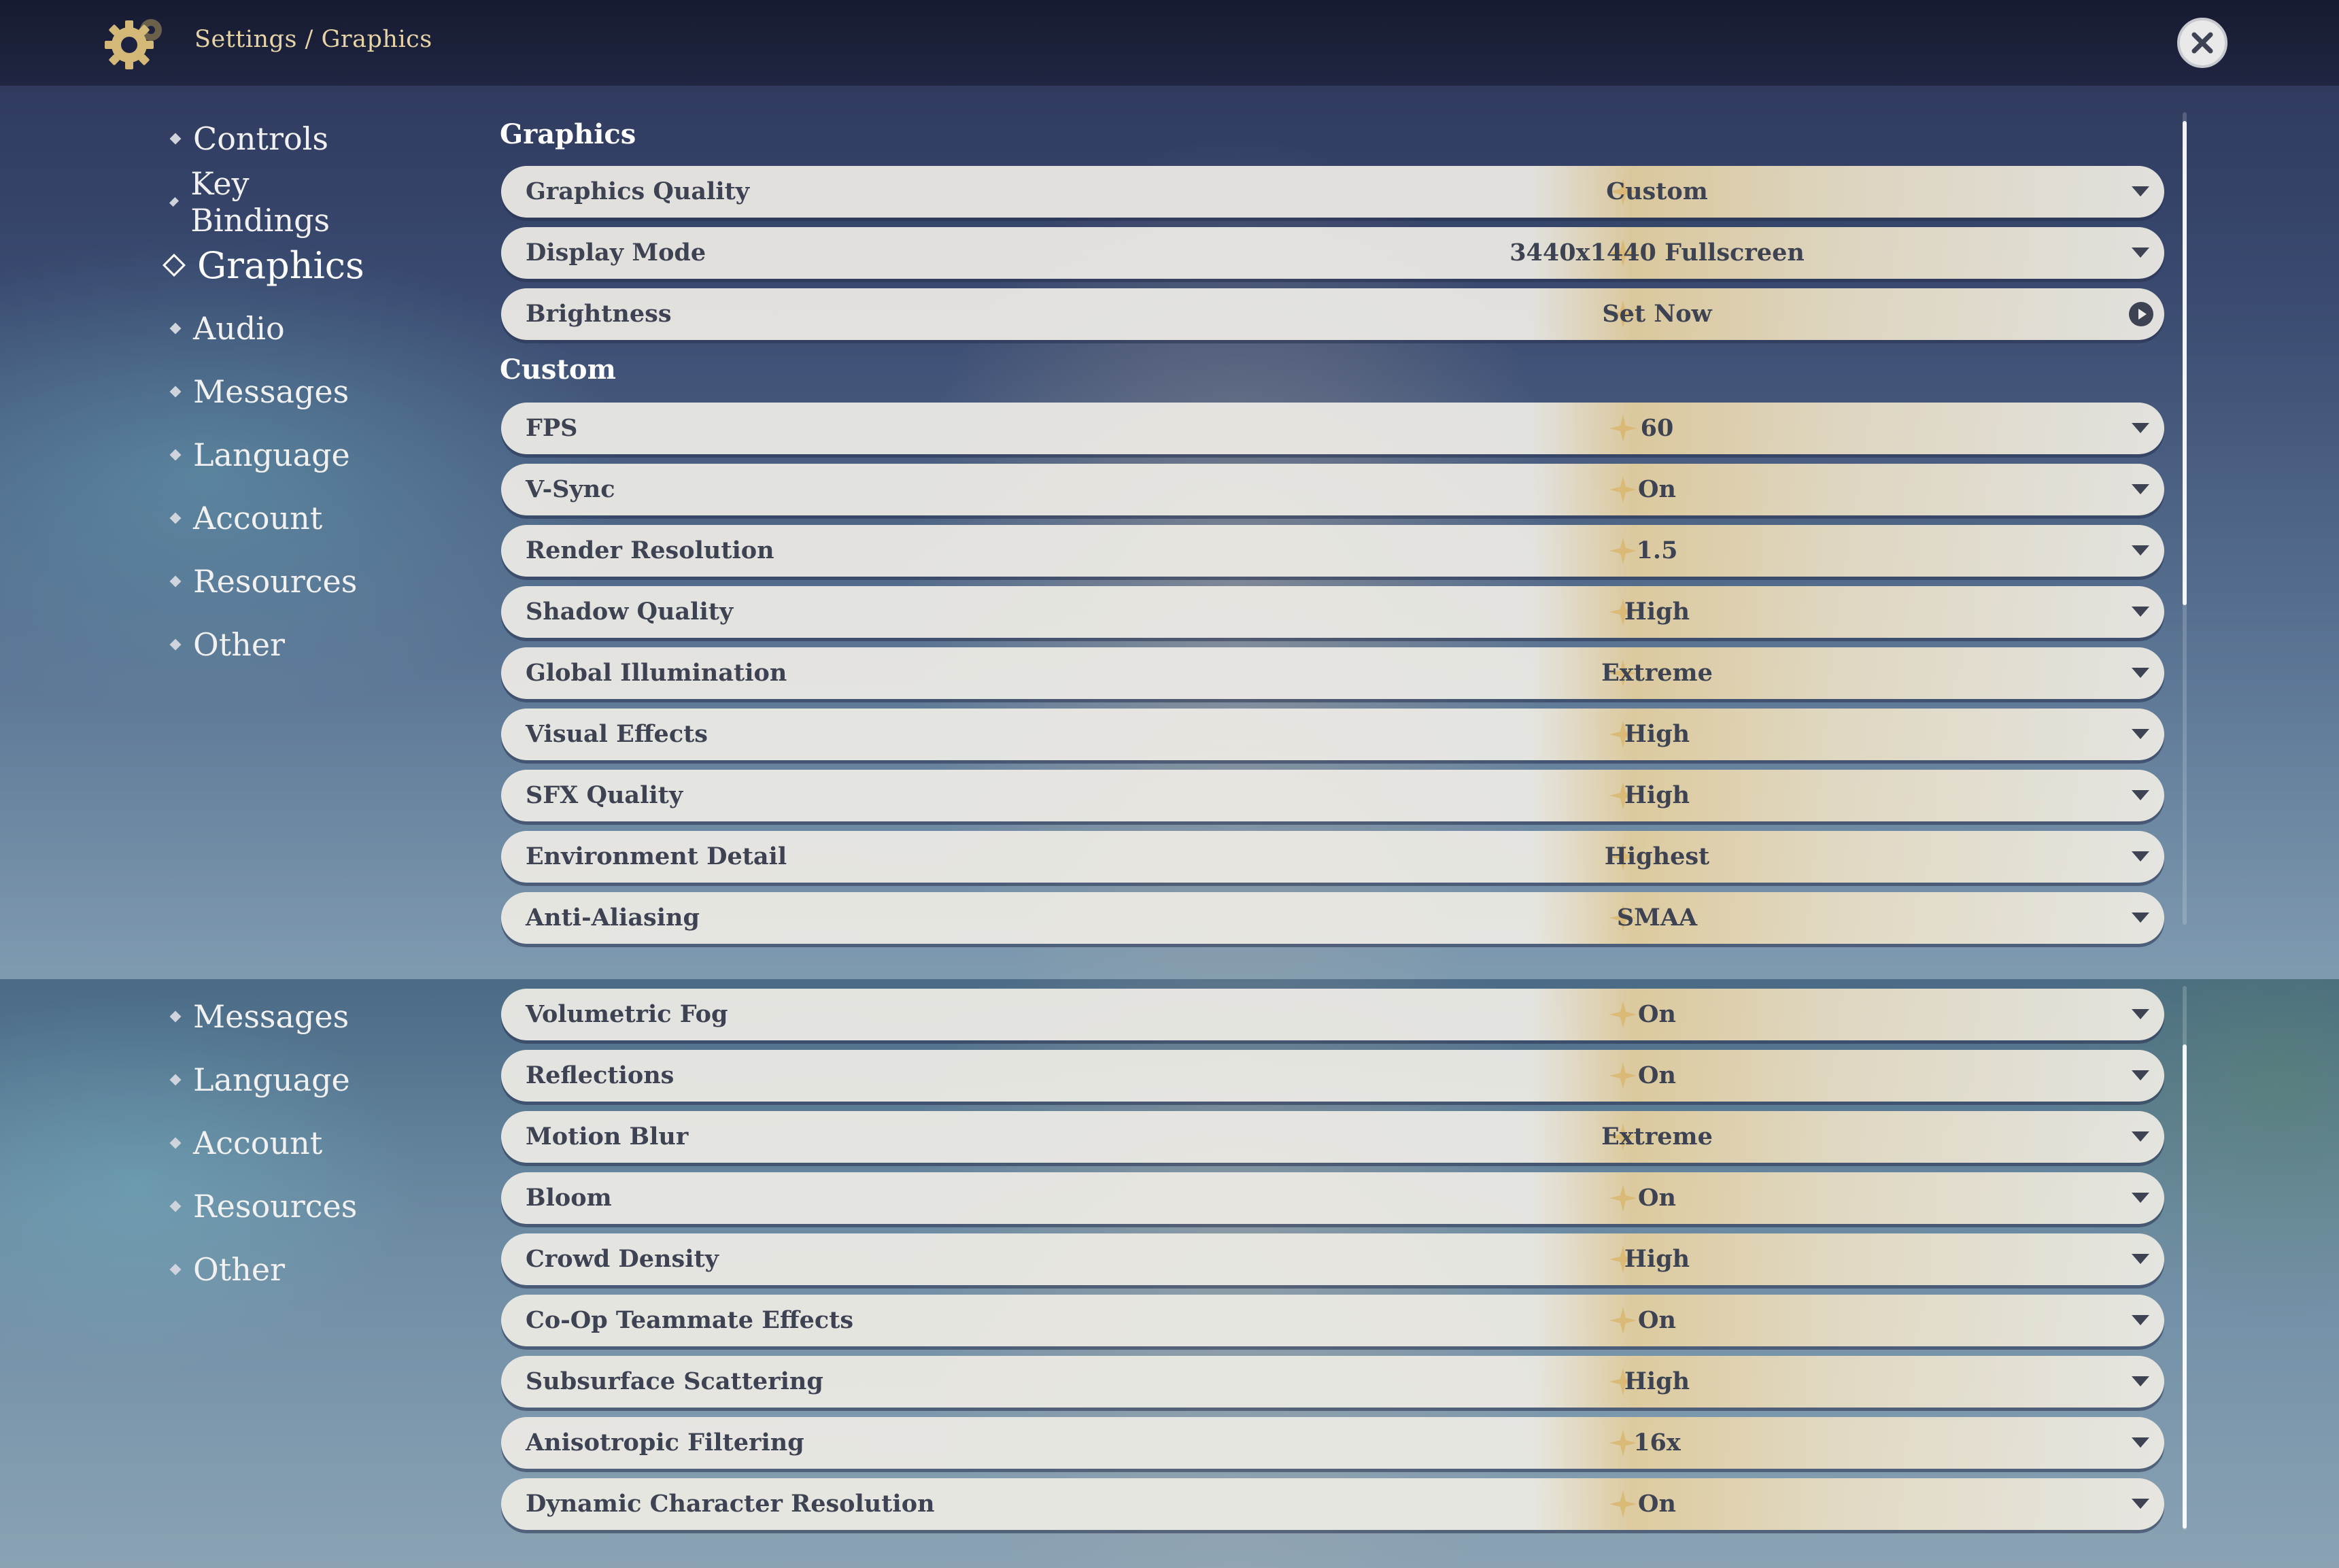 Image resolution: width=2339 pixels, height=1568 pixels. I want to click on setting-row-shadow-quality: Shadow Quality High, so click(1332, 612).